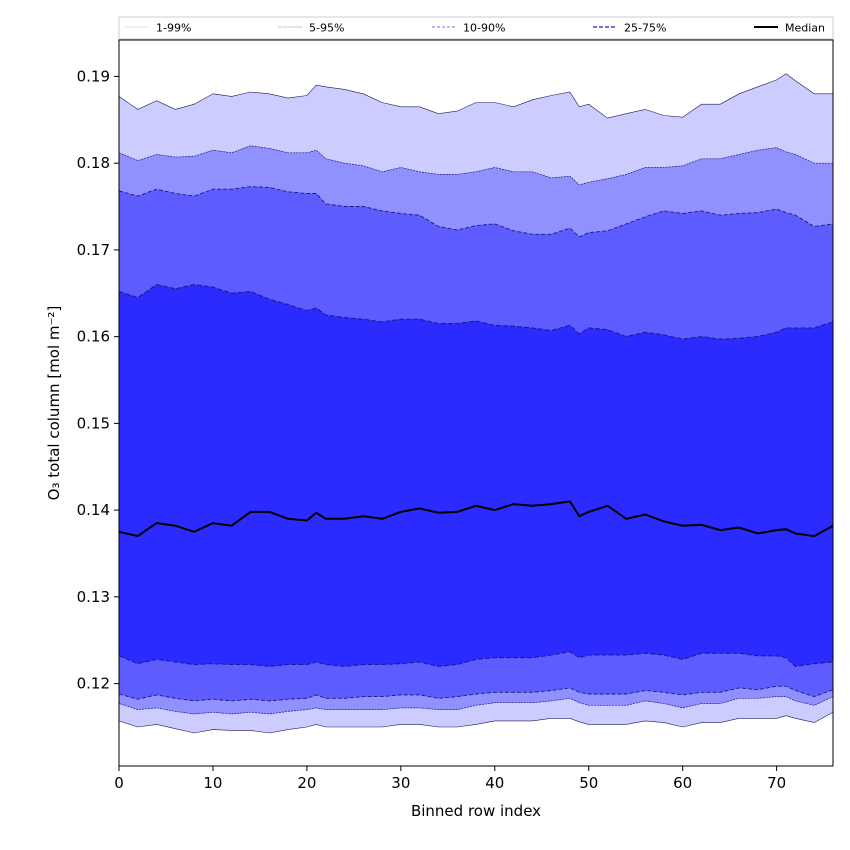 The image size is (850, 850). I want to click on legend-label: 25-75%, so click(645, 28).